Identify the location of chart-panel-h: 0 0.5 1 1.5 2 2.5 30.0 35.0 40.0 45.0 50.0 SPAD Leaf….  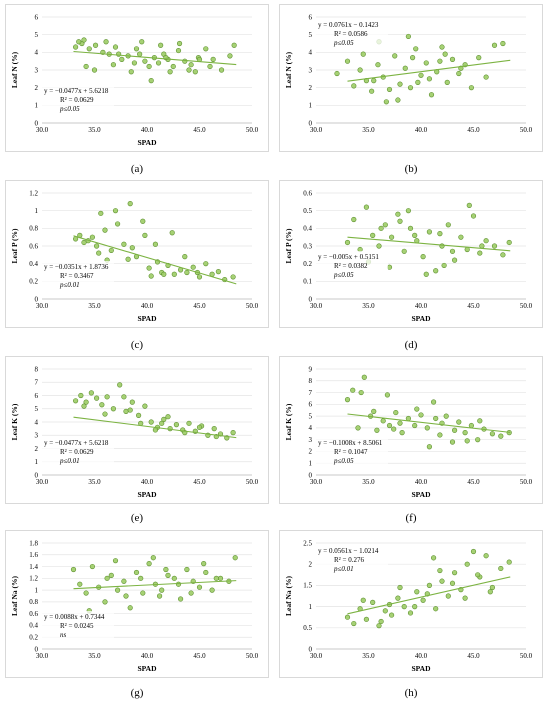
(411, 604).